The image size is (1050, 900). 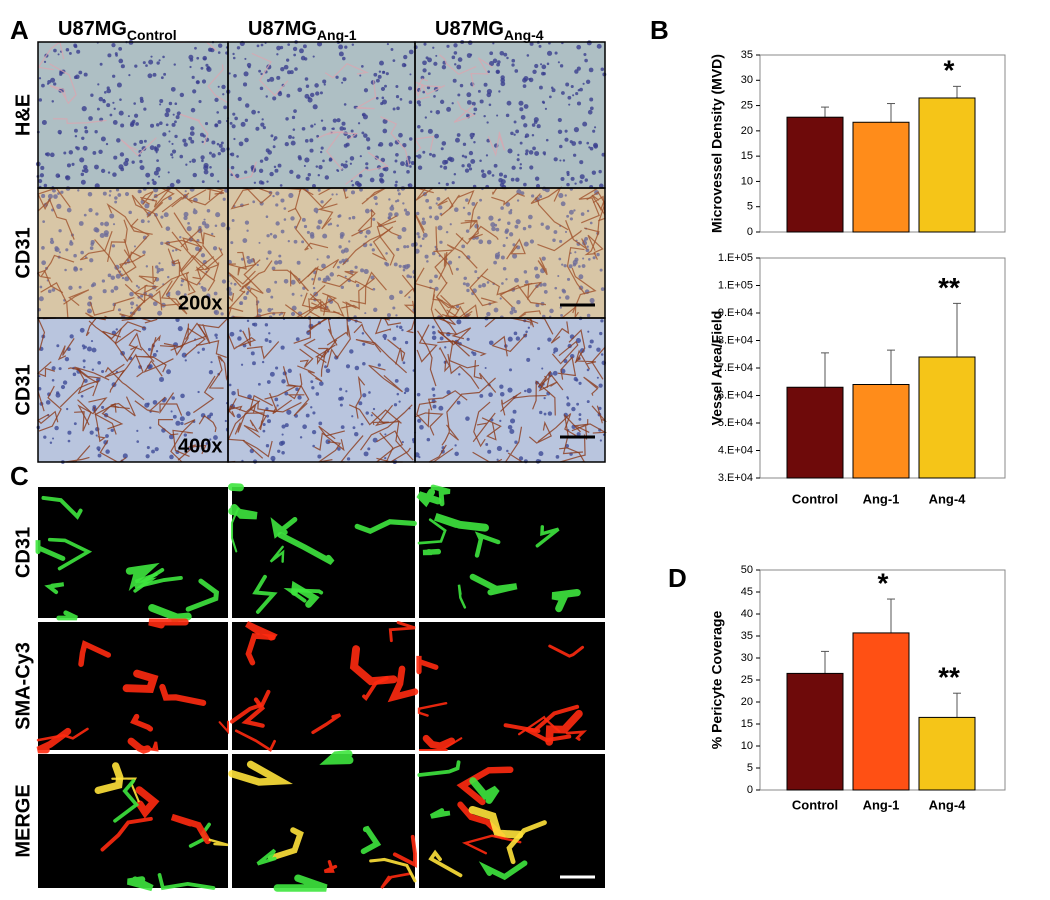 What do you see at coordinates (948, 498) in the screenshot?
I see `x-tick-label: Ang-4` at bounding box center [948, 498].